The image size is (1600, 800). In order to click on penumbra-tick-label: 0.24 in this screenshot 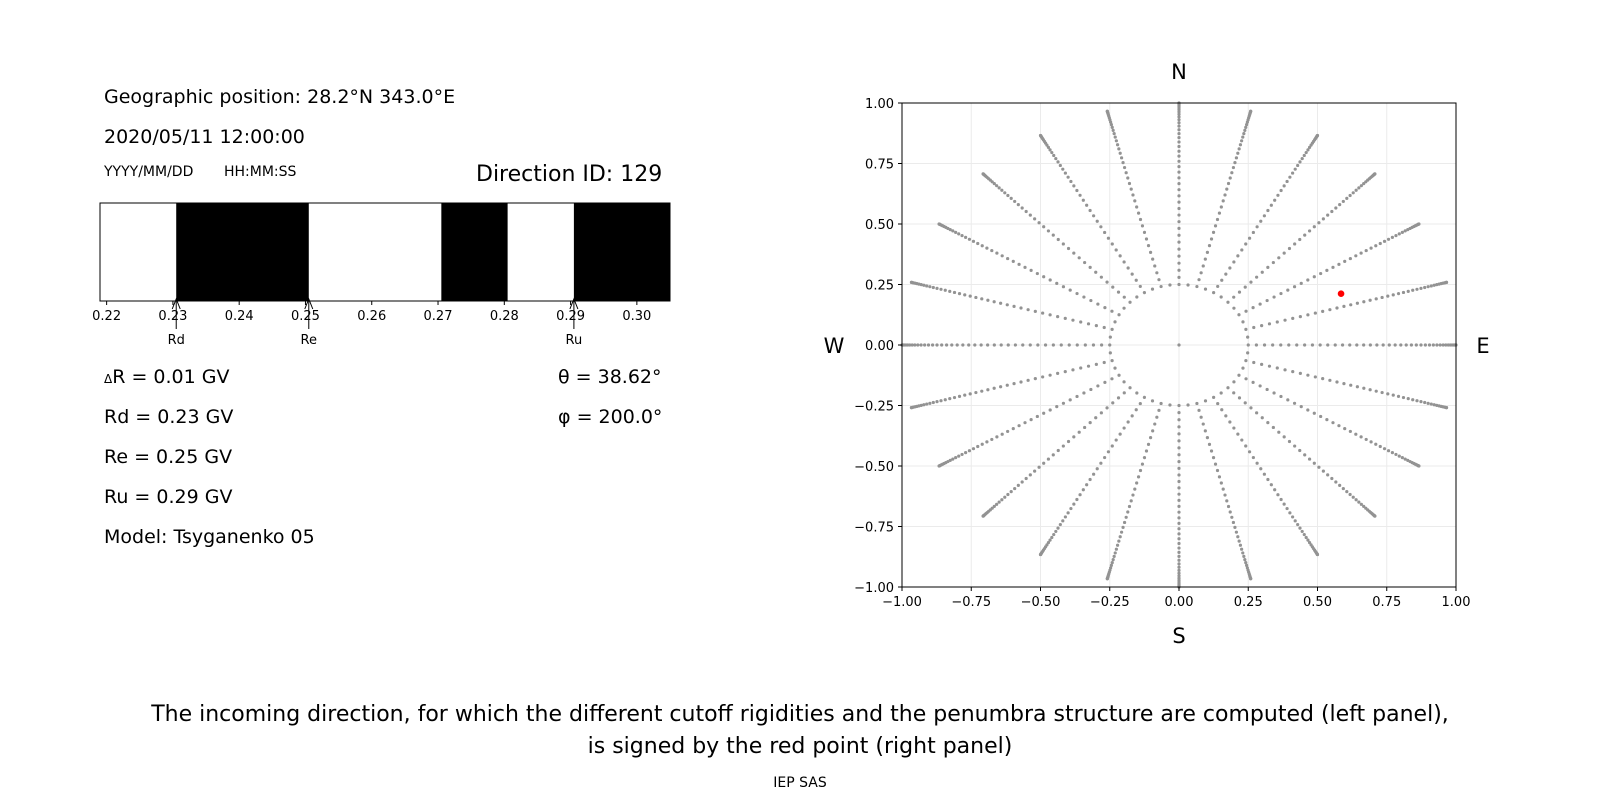, I will do `click(239, 316)`.